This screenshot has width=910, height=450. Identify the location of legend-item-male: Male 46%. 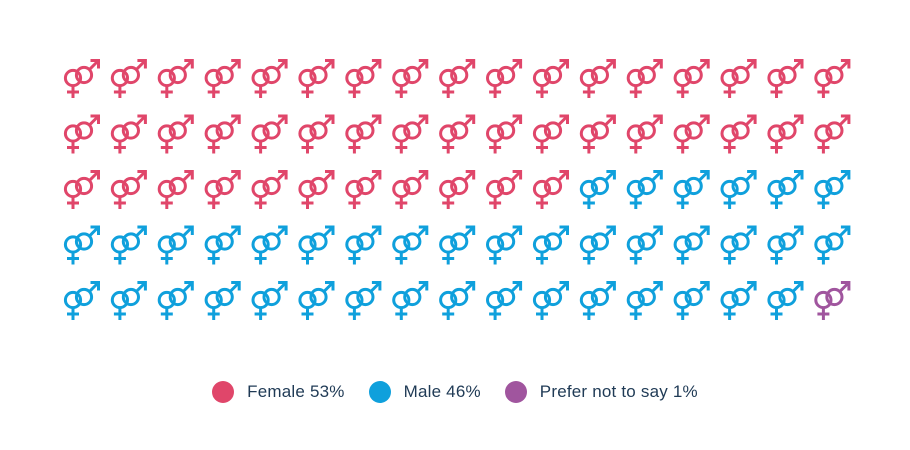
(424, 392).